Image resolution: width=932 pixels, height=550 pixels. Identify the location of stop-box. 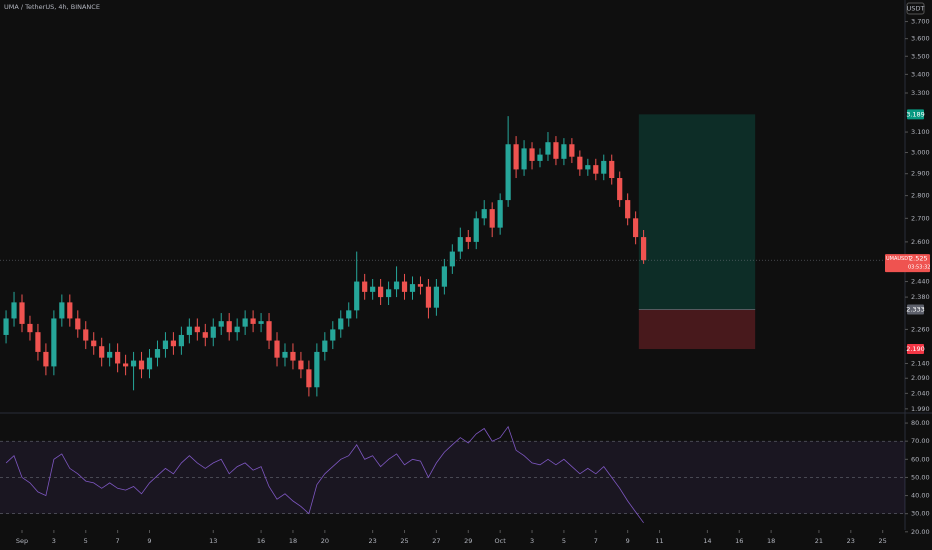
(915, 349).